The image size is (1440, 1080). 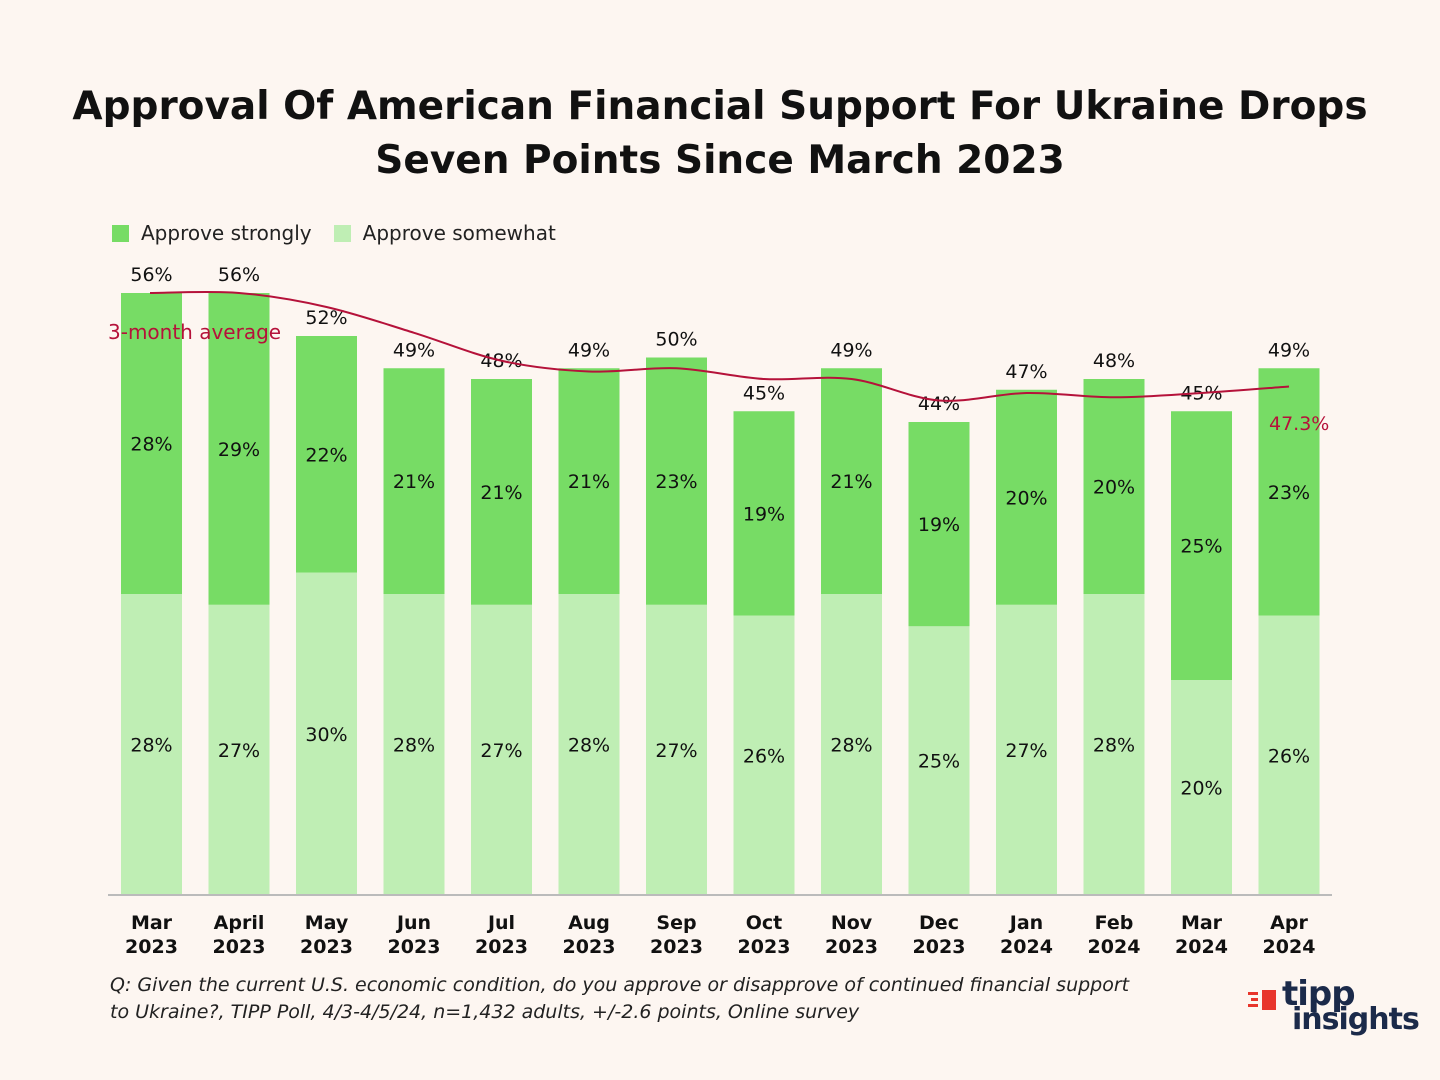 What do you see at coordinates (719, 346) in the screenshot?
I see `average-line` at bounding box center [719, 346].